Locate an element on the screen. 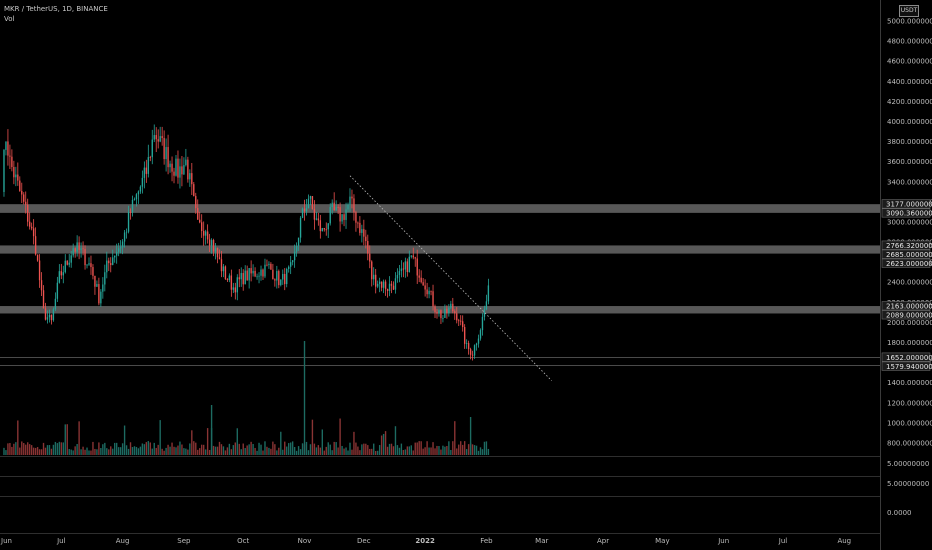 The image size is (932, 550). time-tick-label: Jul is located at coordinates (61, 541).